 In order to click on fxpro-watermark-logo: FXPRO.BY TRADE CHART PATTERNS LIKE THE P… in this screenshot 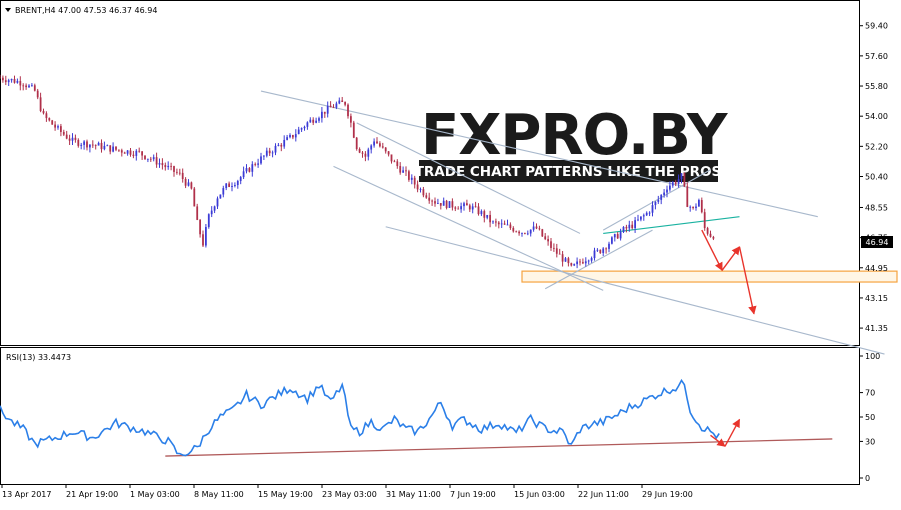, I will do `click(572, 141)`.